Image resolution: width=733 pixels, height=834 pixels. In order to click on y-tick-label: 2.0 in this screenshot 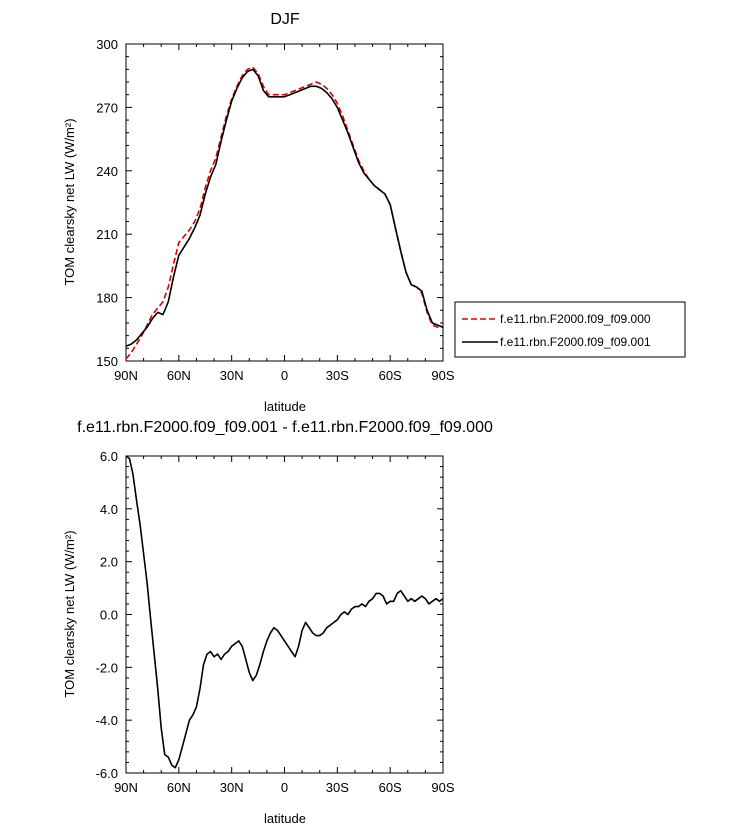, I will do `click(109, 562)`.